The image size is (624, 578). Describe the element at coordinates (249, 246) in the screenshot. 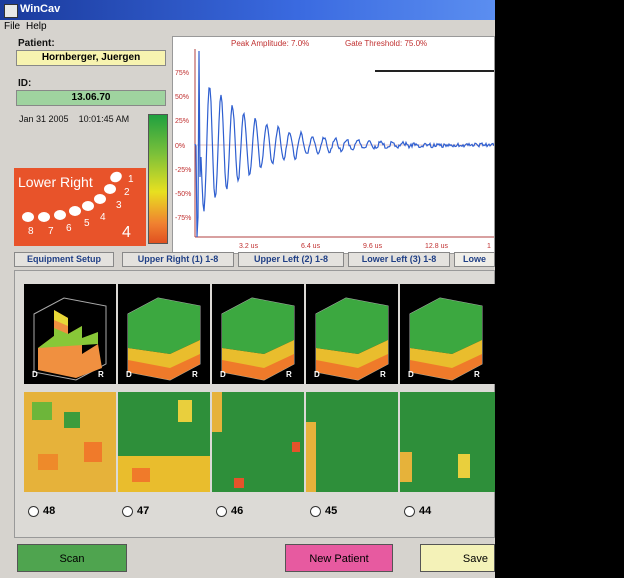

I see `x-tick-label: 3.2 us` at that location.